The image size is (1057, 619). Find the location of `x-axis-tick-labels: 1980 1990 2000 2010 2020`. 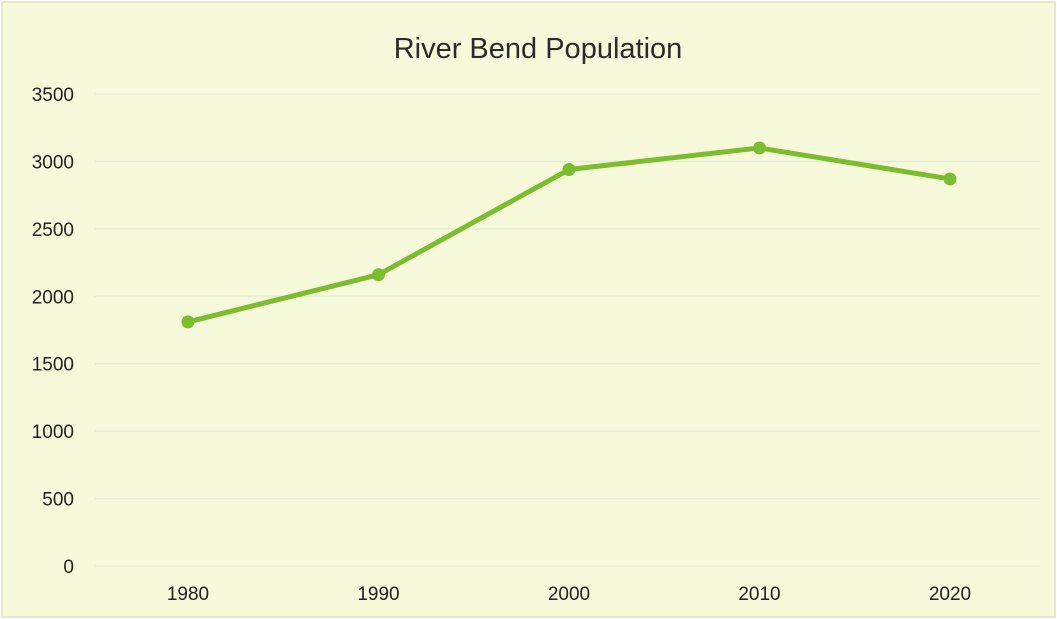

x-axis-tick-labels: 1980 1990 2000 2010 2020 is located at coordinates (569, 594).